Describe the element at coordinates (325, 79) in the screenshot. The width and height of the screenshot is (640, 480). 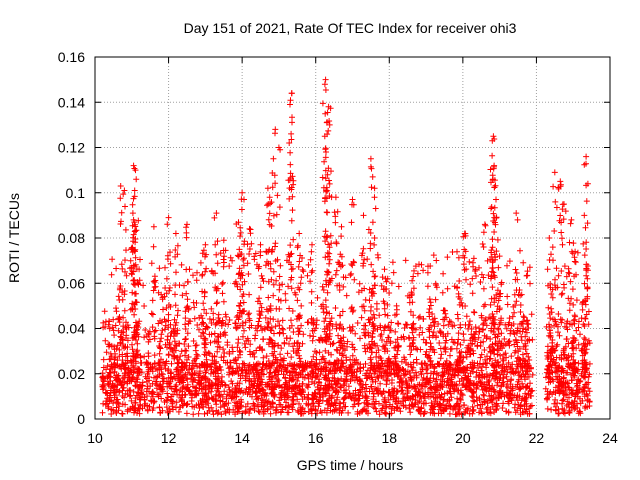
I see `data-point-peak` at that location.